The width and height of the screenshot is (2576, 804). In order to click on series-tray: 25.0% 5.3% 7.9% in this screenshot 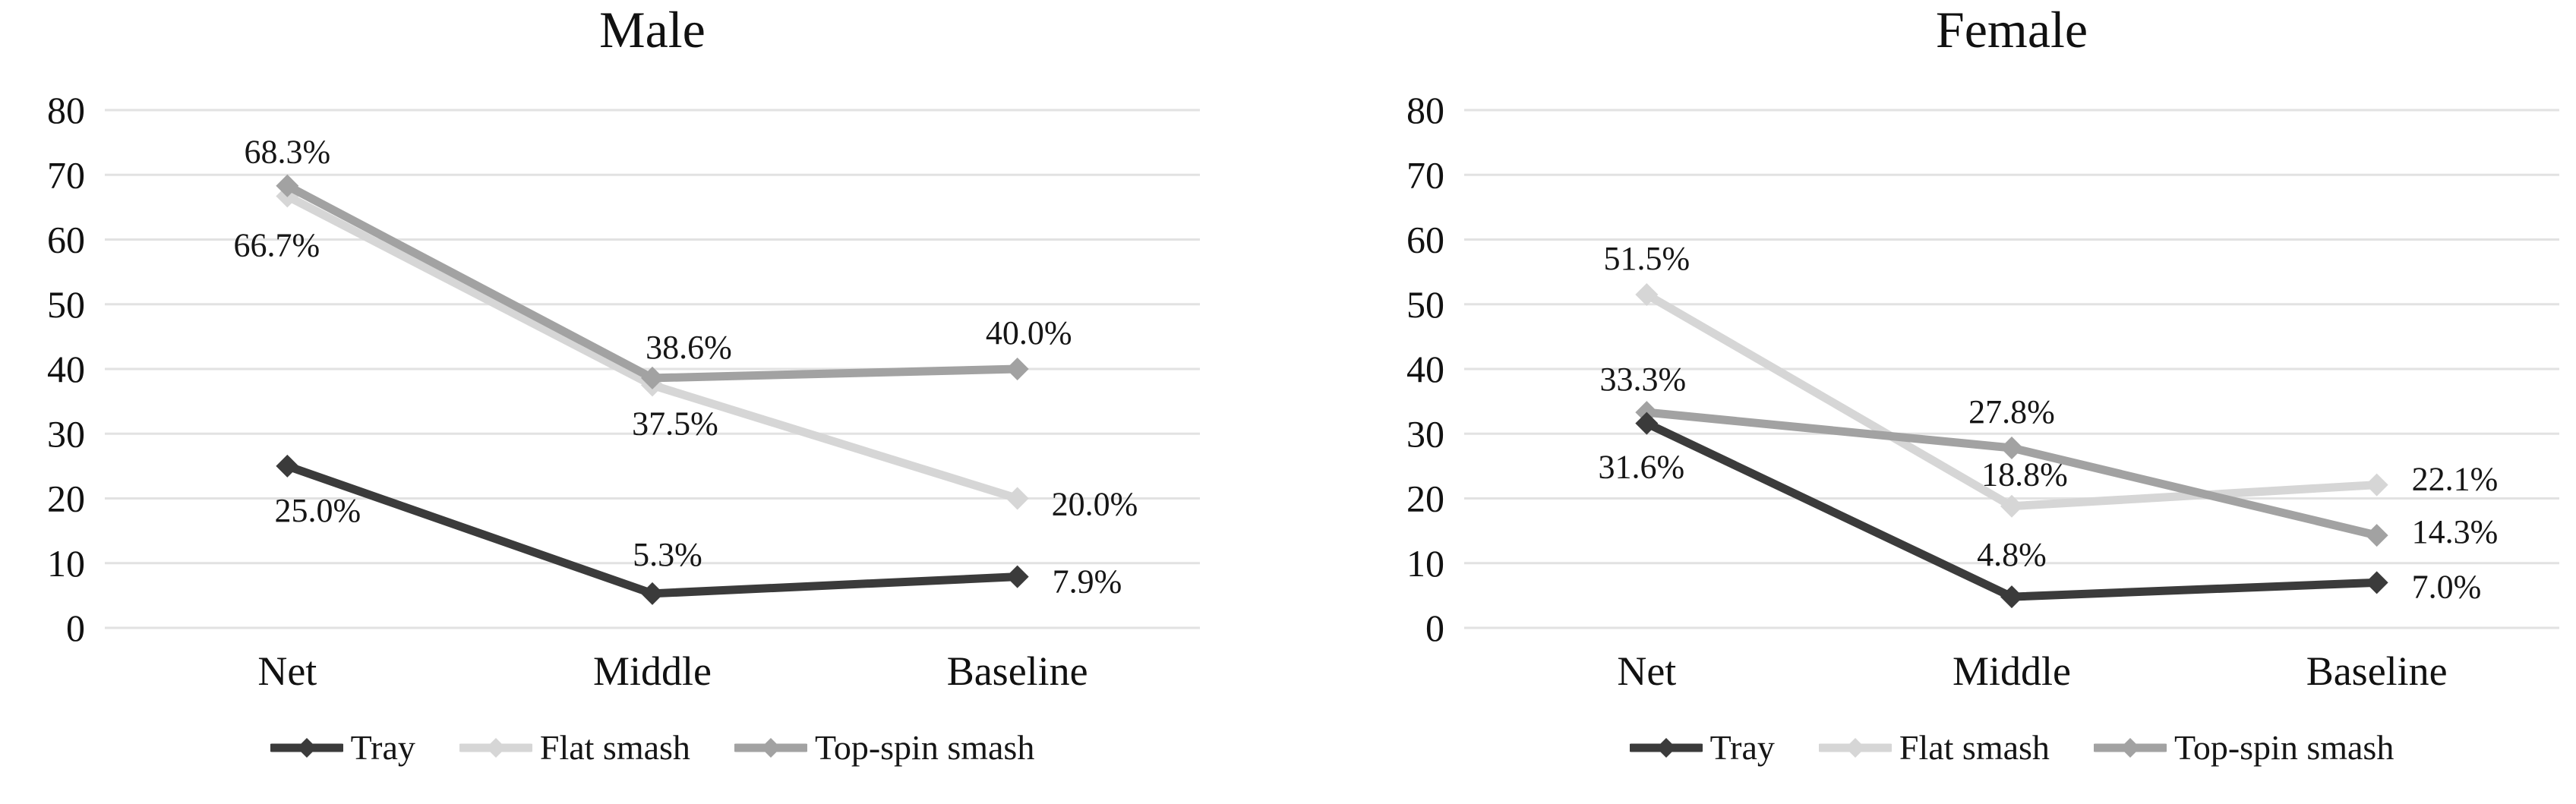, I will do `click(699, 529)`.